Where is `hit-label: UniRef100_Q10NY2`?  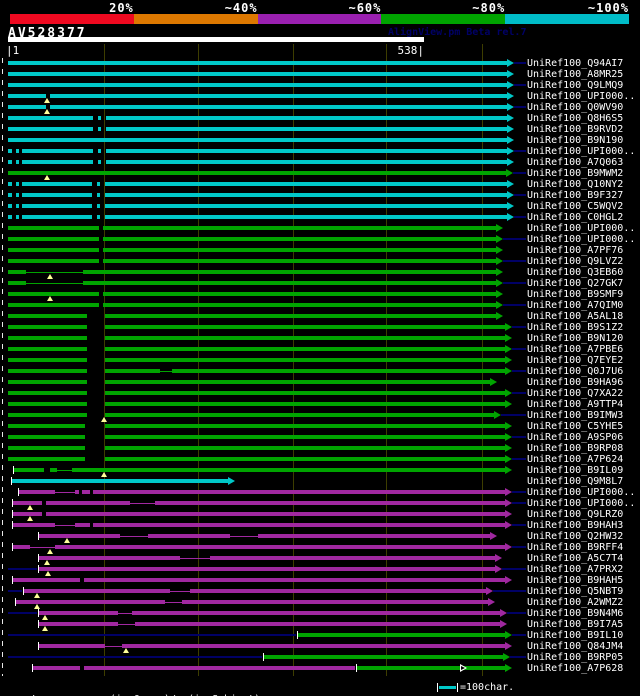
hit-label: UniRef100_Q10NY2 is located at coordinates (575, 184).